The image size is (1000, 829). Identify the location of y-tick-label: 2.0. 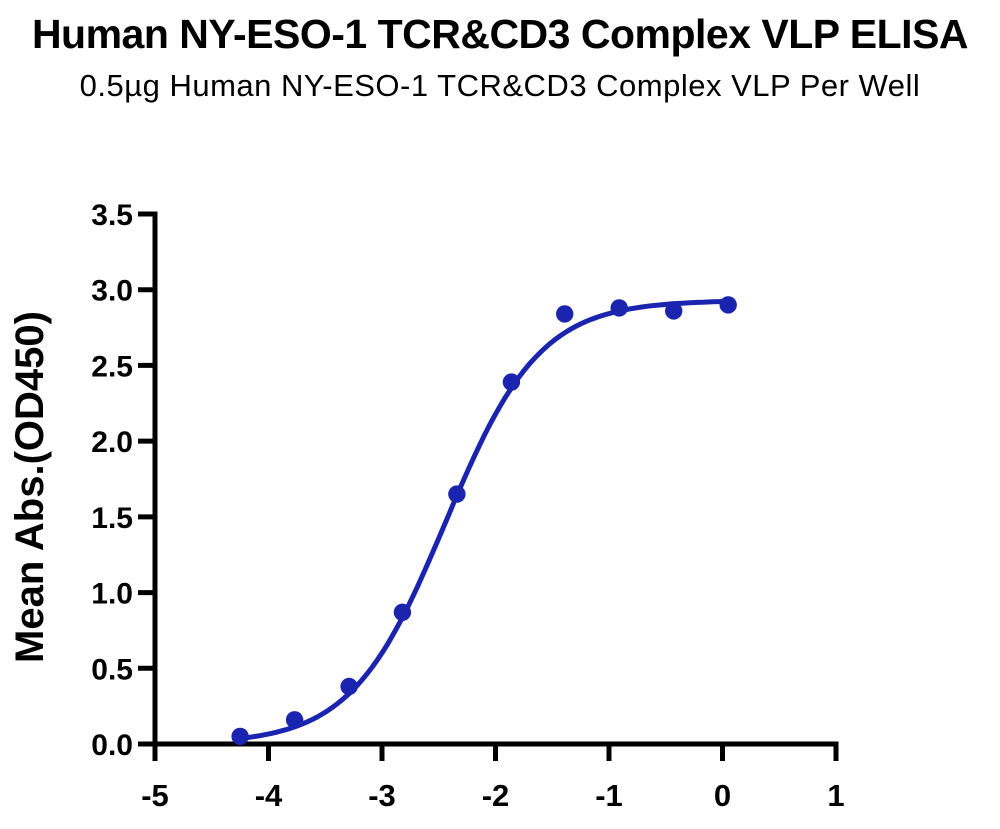
(112, 442).